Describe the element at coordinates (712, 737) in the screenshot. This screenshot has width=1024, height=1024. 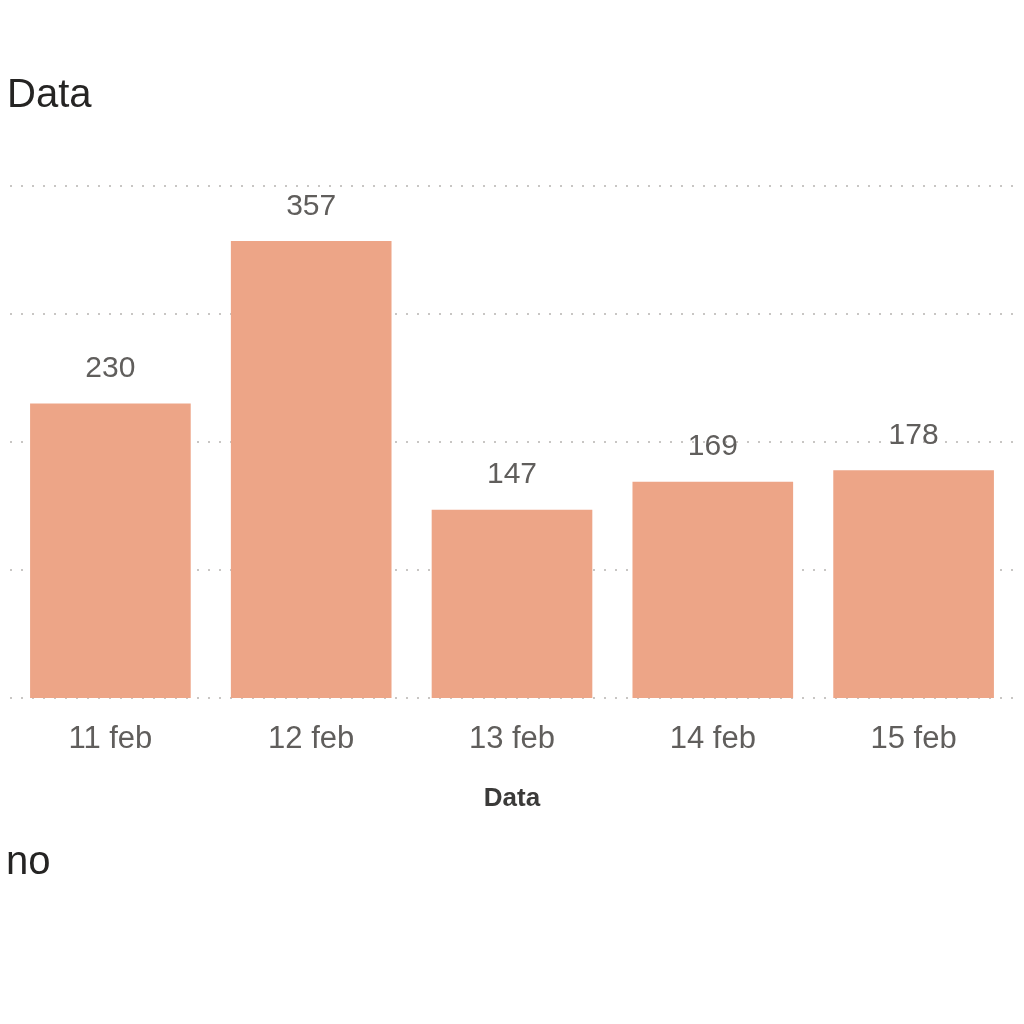
I see `x-tick-label: 14 feb` at that location.